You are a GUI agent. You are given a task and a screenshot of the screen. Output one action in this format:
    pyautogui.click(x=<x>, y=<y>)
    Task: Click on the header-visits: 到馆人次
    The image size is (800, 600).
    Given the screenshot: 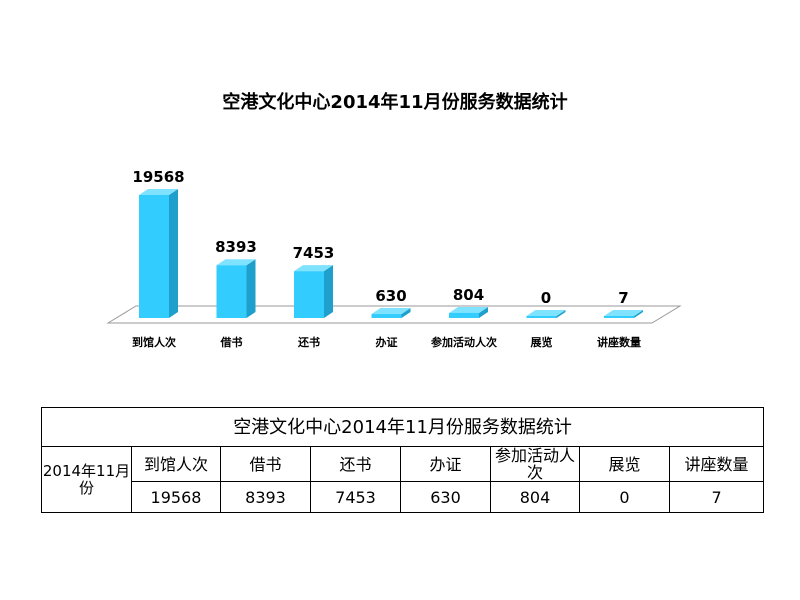 What is the action you would take?
    pyautogui.click(x=176, y=464)
    